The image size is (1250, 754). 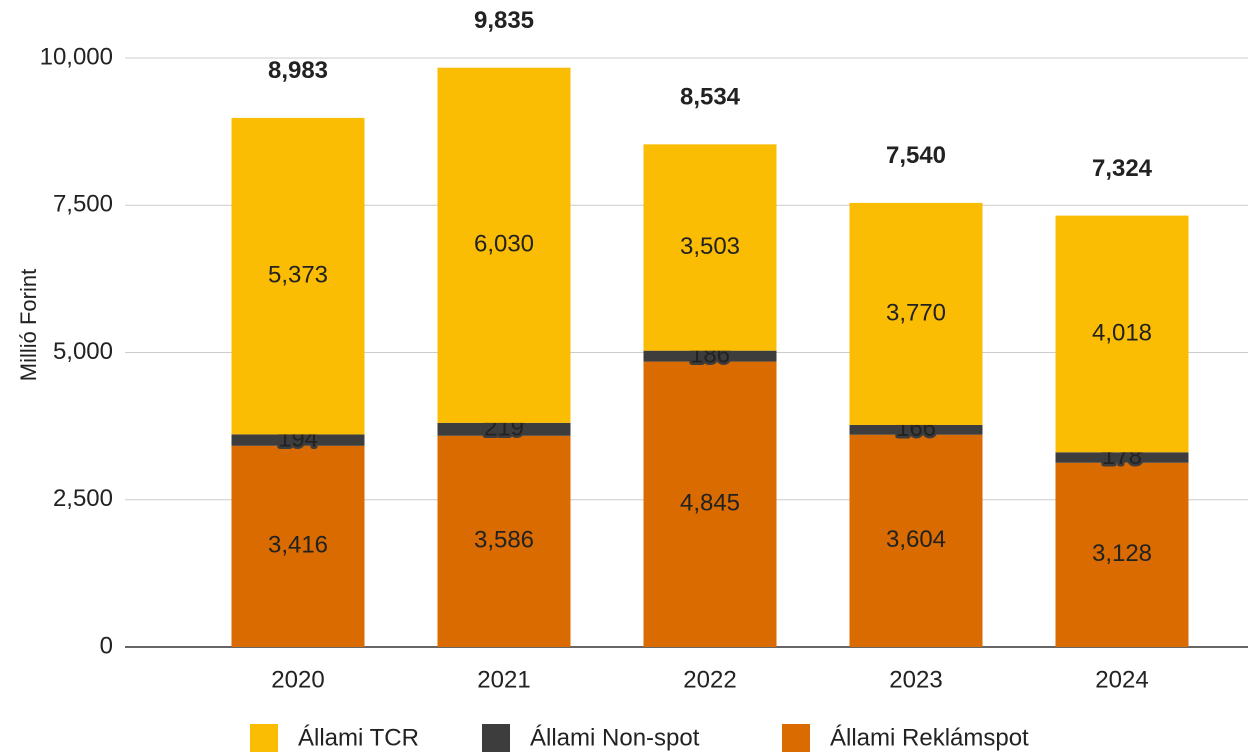 I want to click on legend-label: Állami Non-spot, so click(x=615, y=737).